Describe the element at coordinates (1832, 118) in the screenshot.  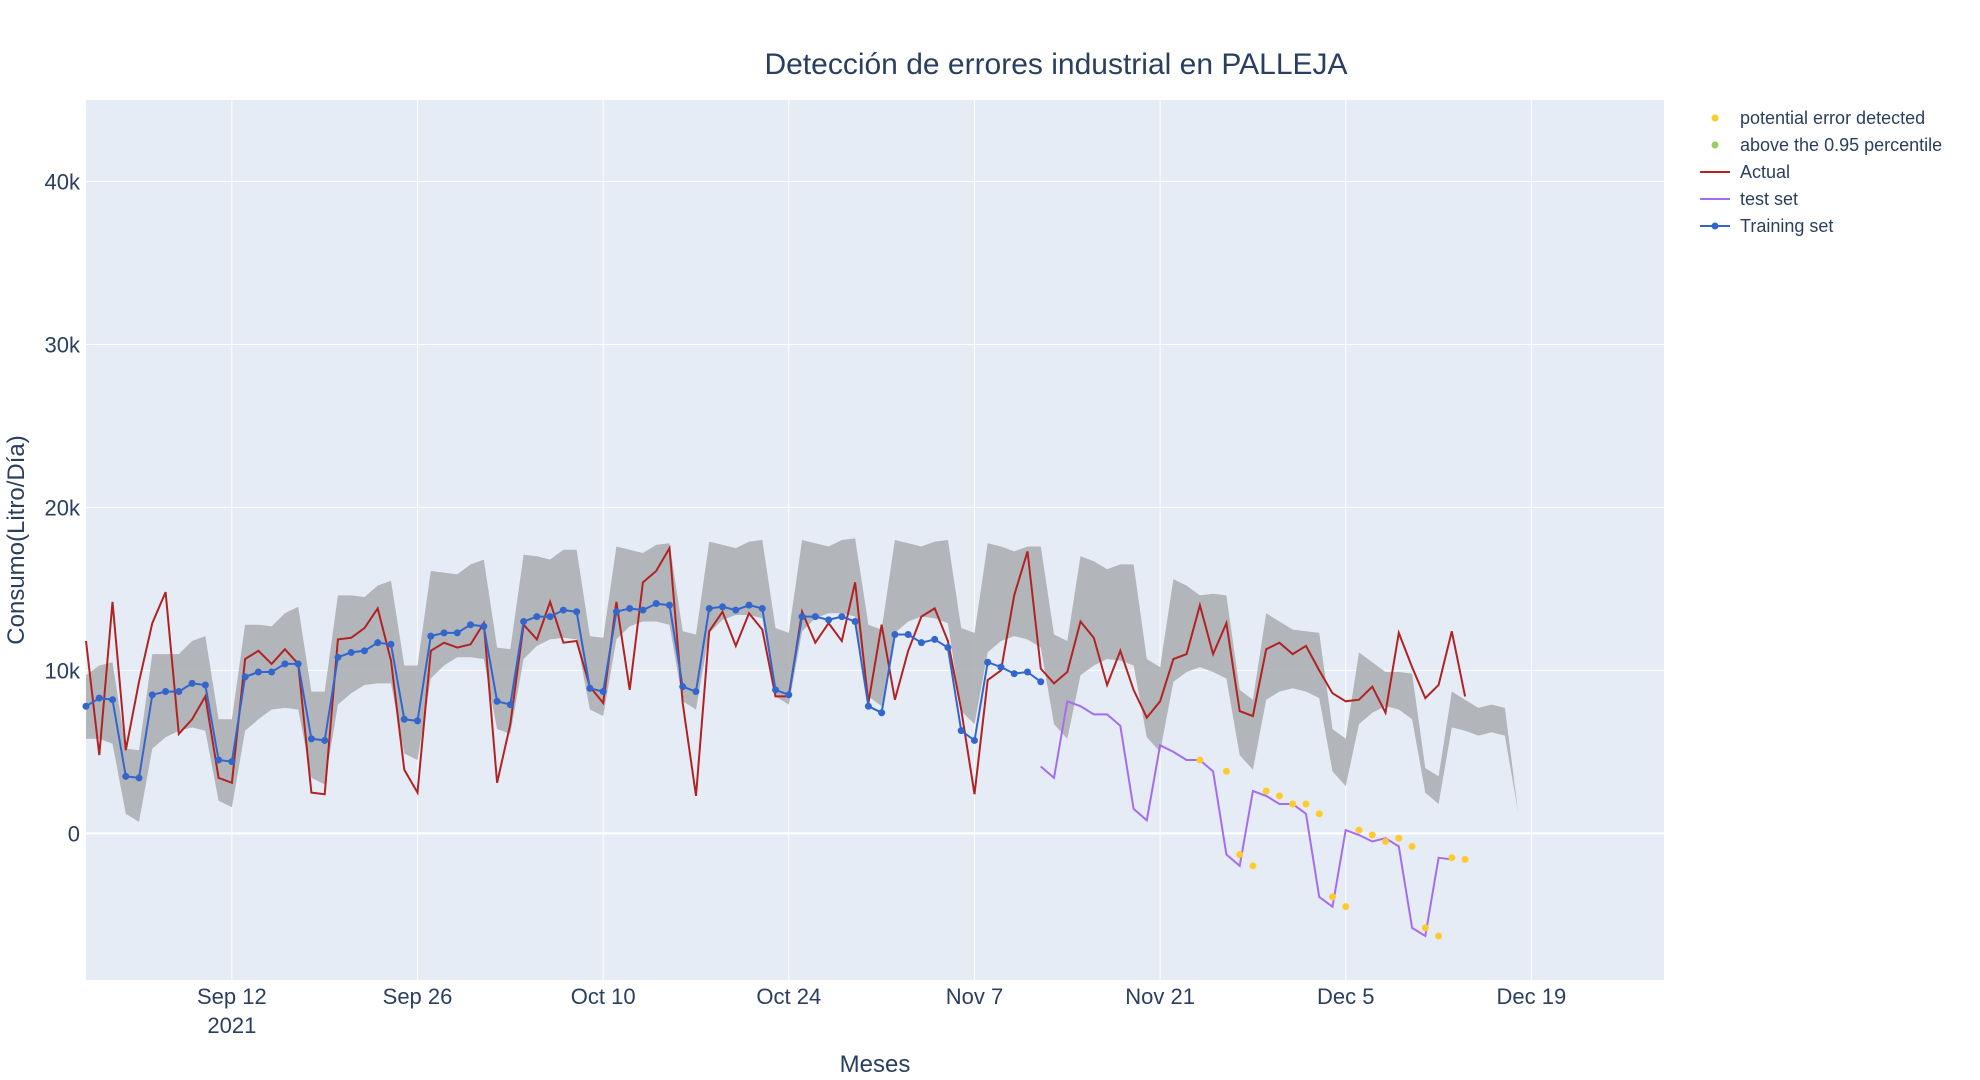
I see `legend-label: potential error detected` at that location.